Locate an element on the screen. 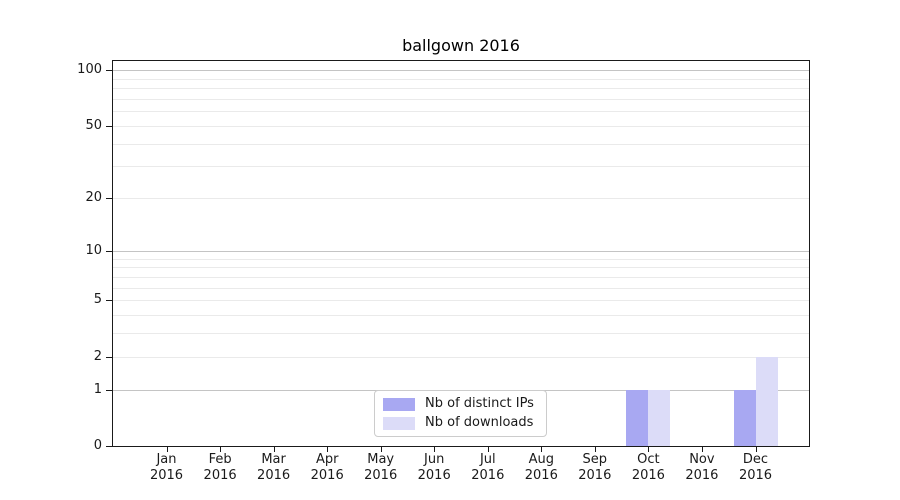 This screenshot has height=500, width=900. x-tick-label: Nov 2016 is located at coordinates (702, 468).